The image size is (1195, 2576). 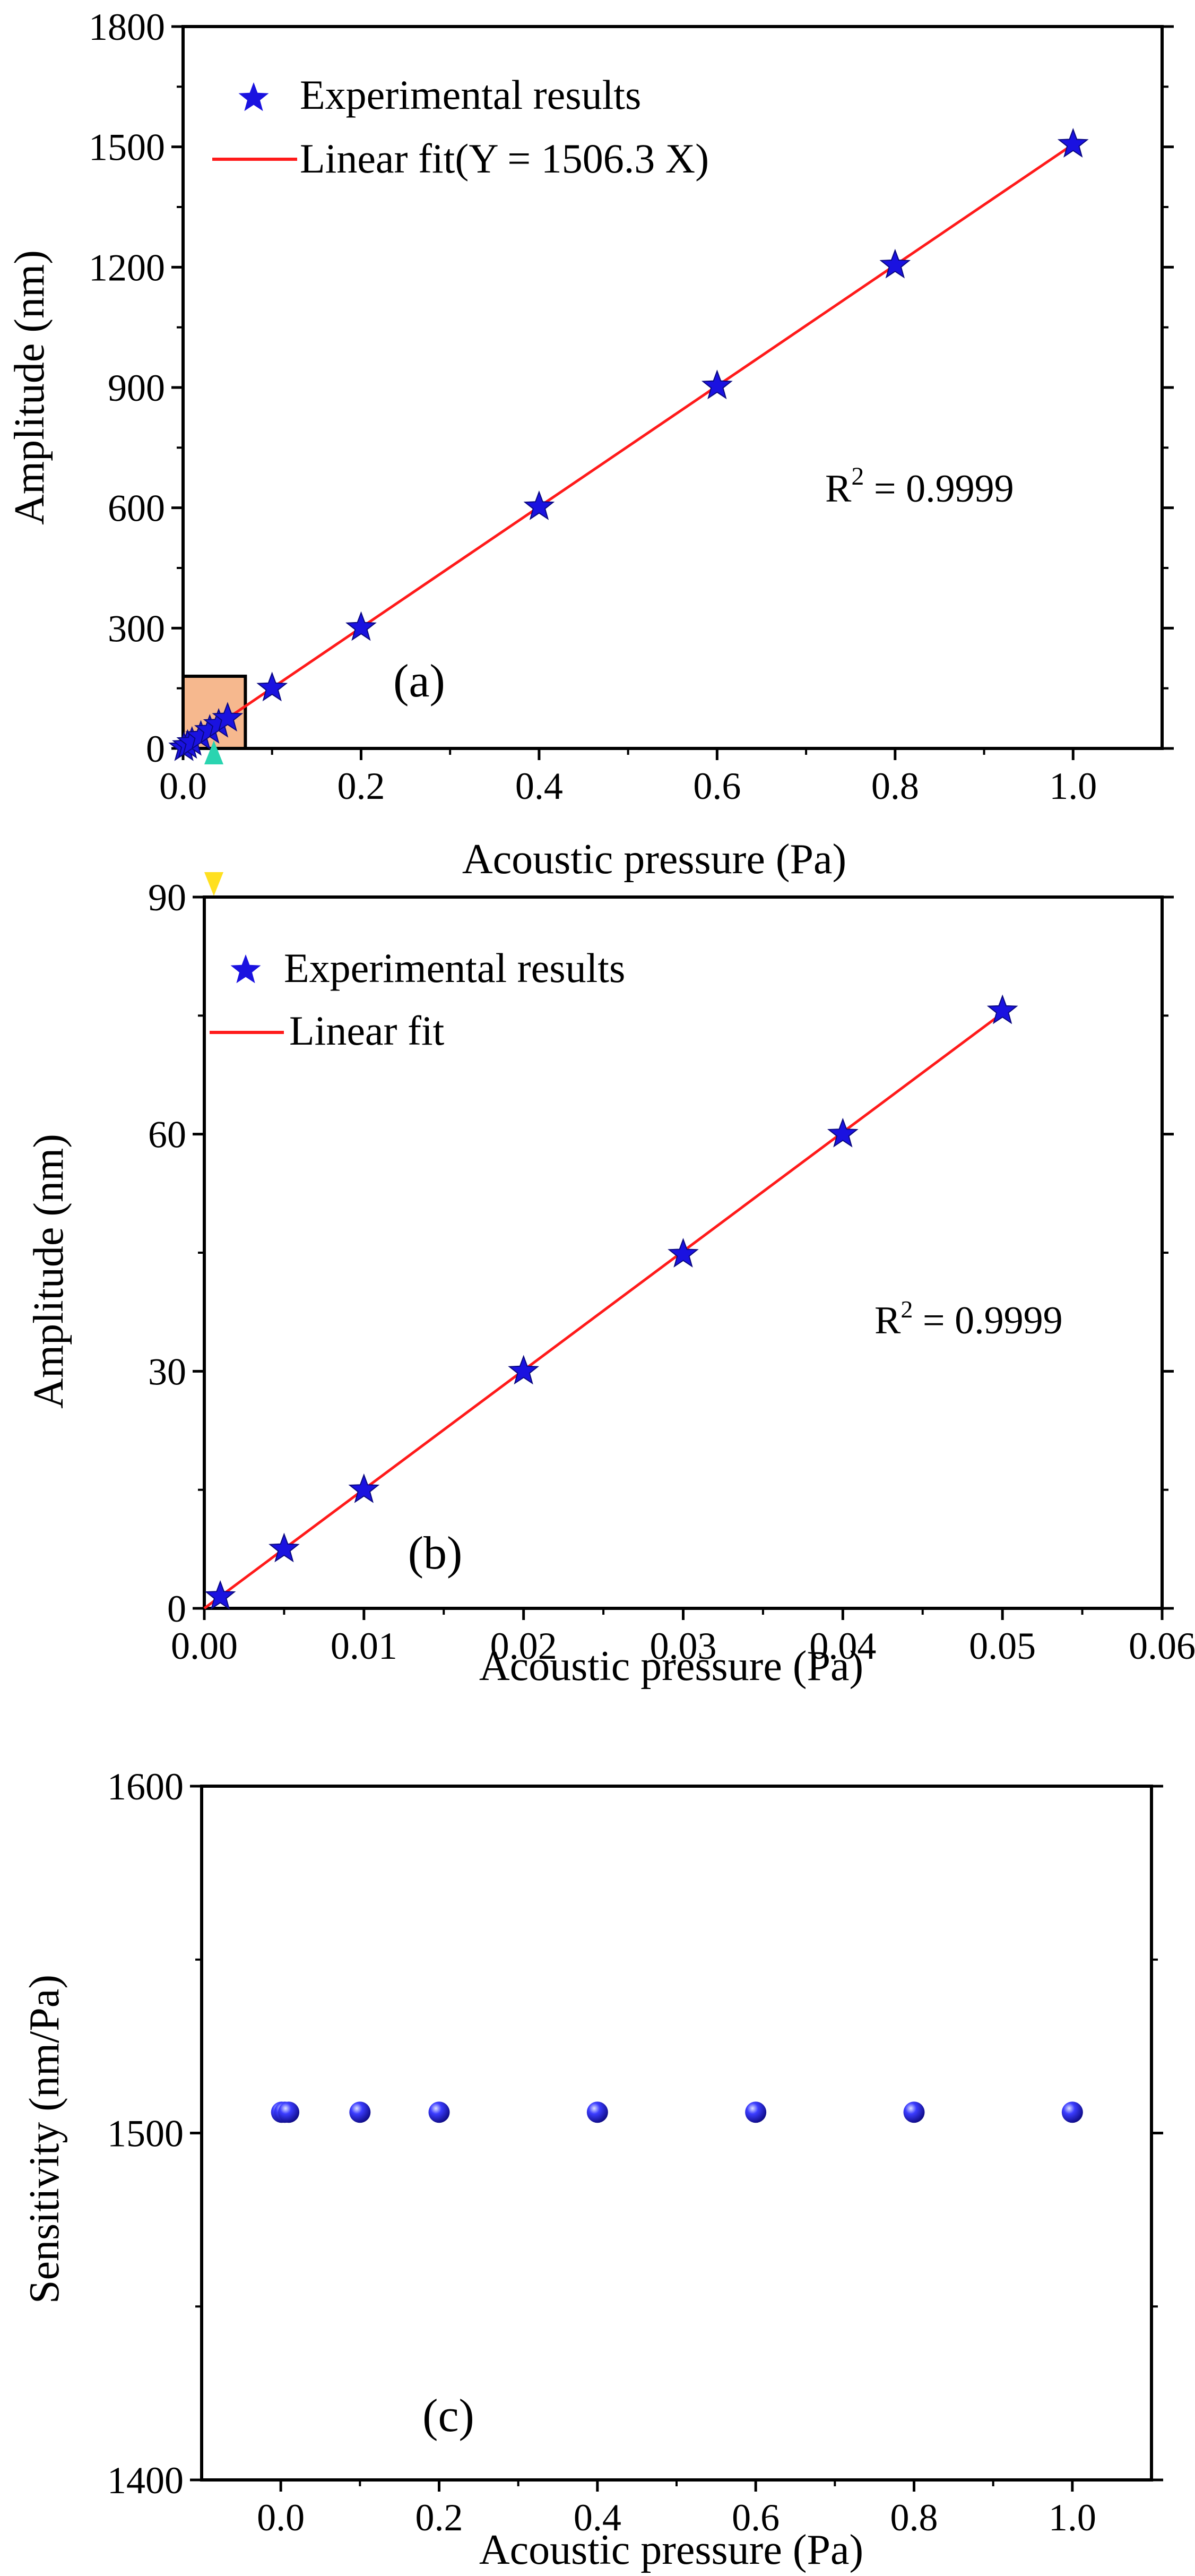 What do you see at coordinates (127, 27) in the screenshot?
I see `y-tick-label: 1800` at bounding box center [127, 27].